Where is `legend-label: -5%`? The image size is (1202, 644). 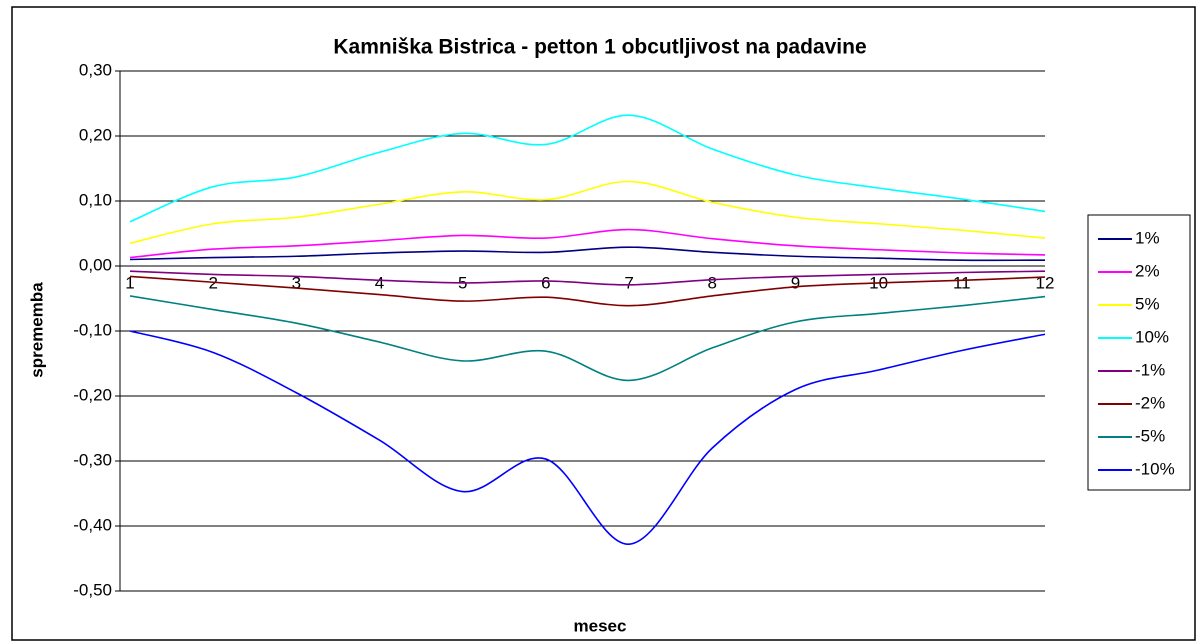
legend-label: -5% is located at coordinates (1150, 435).